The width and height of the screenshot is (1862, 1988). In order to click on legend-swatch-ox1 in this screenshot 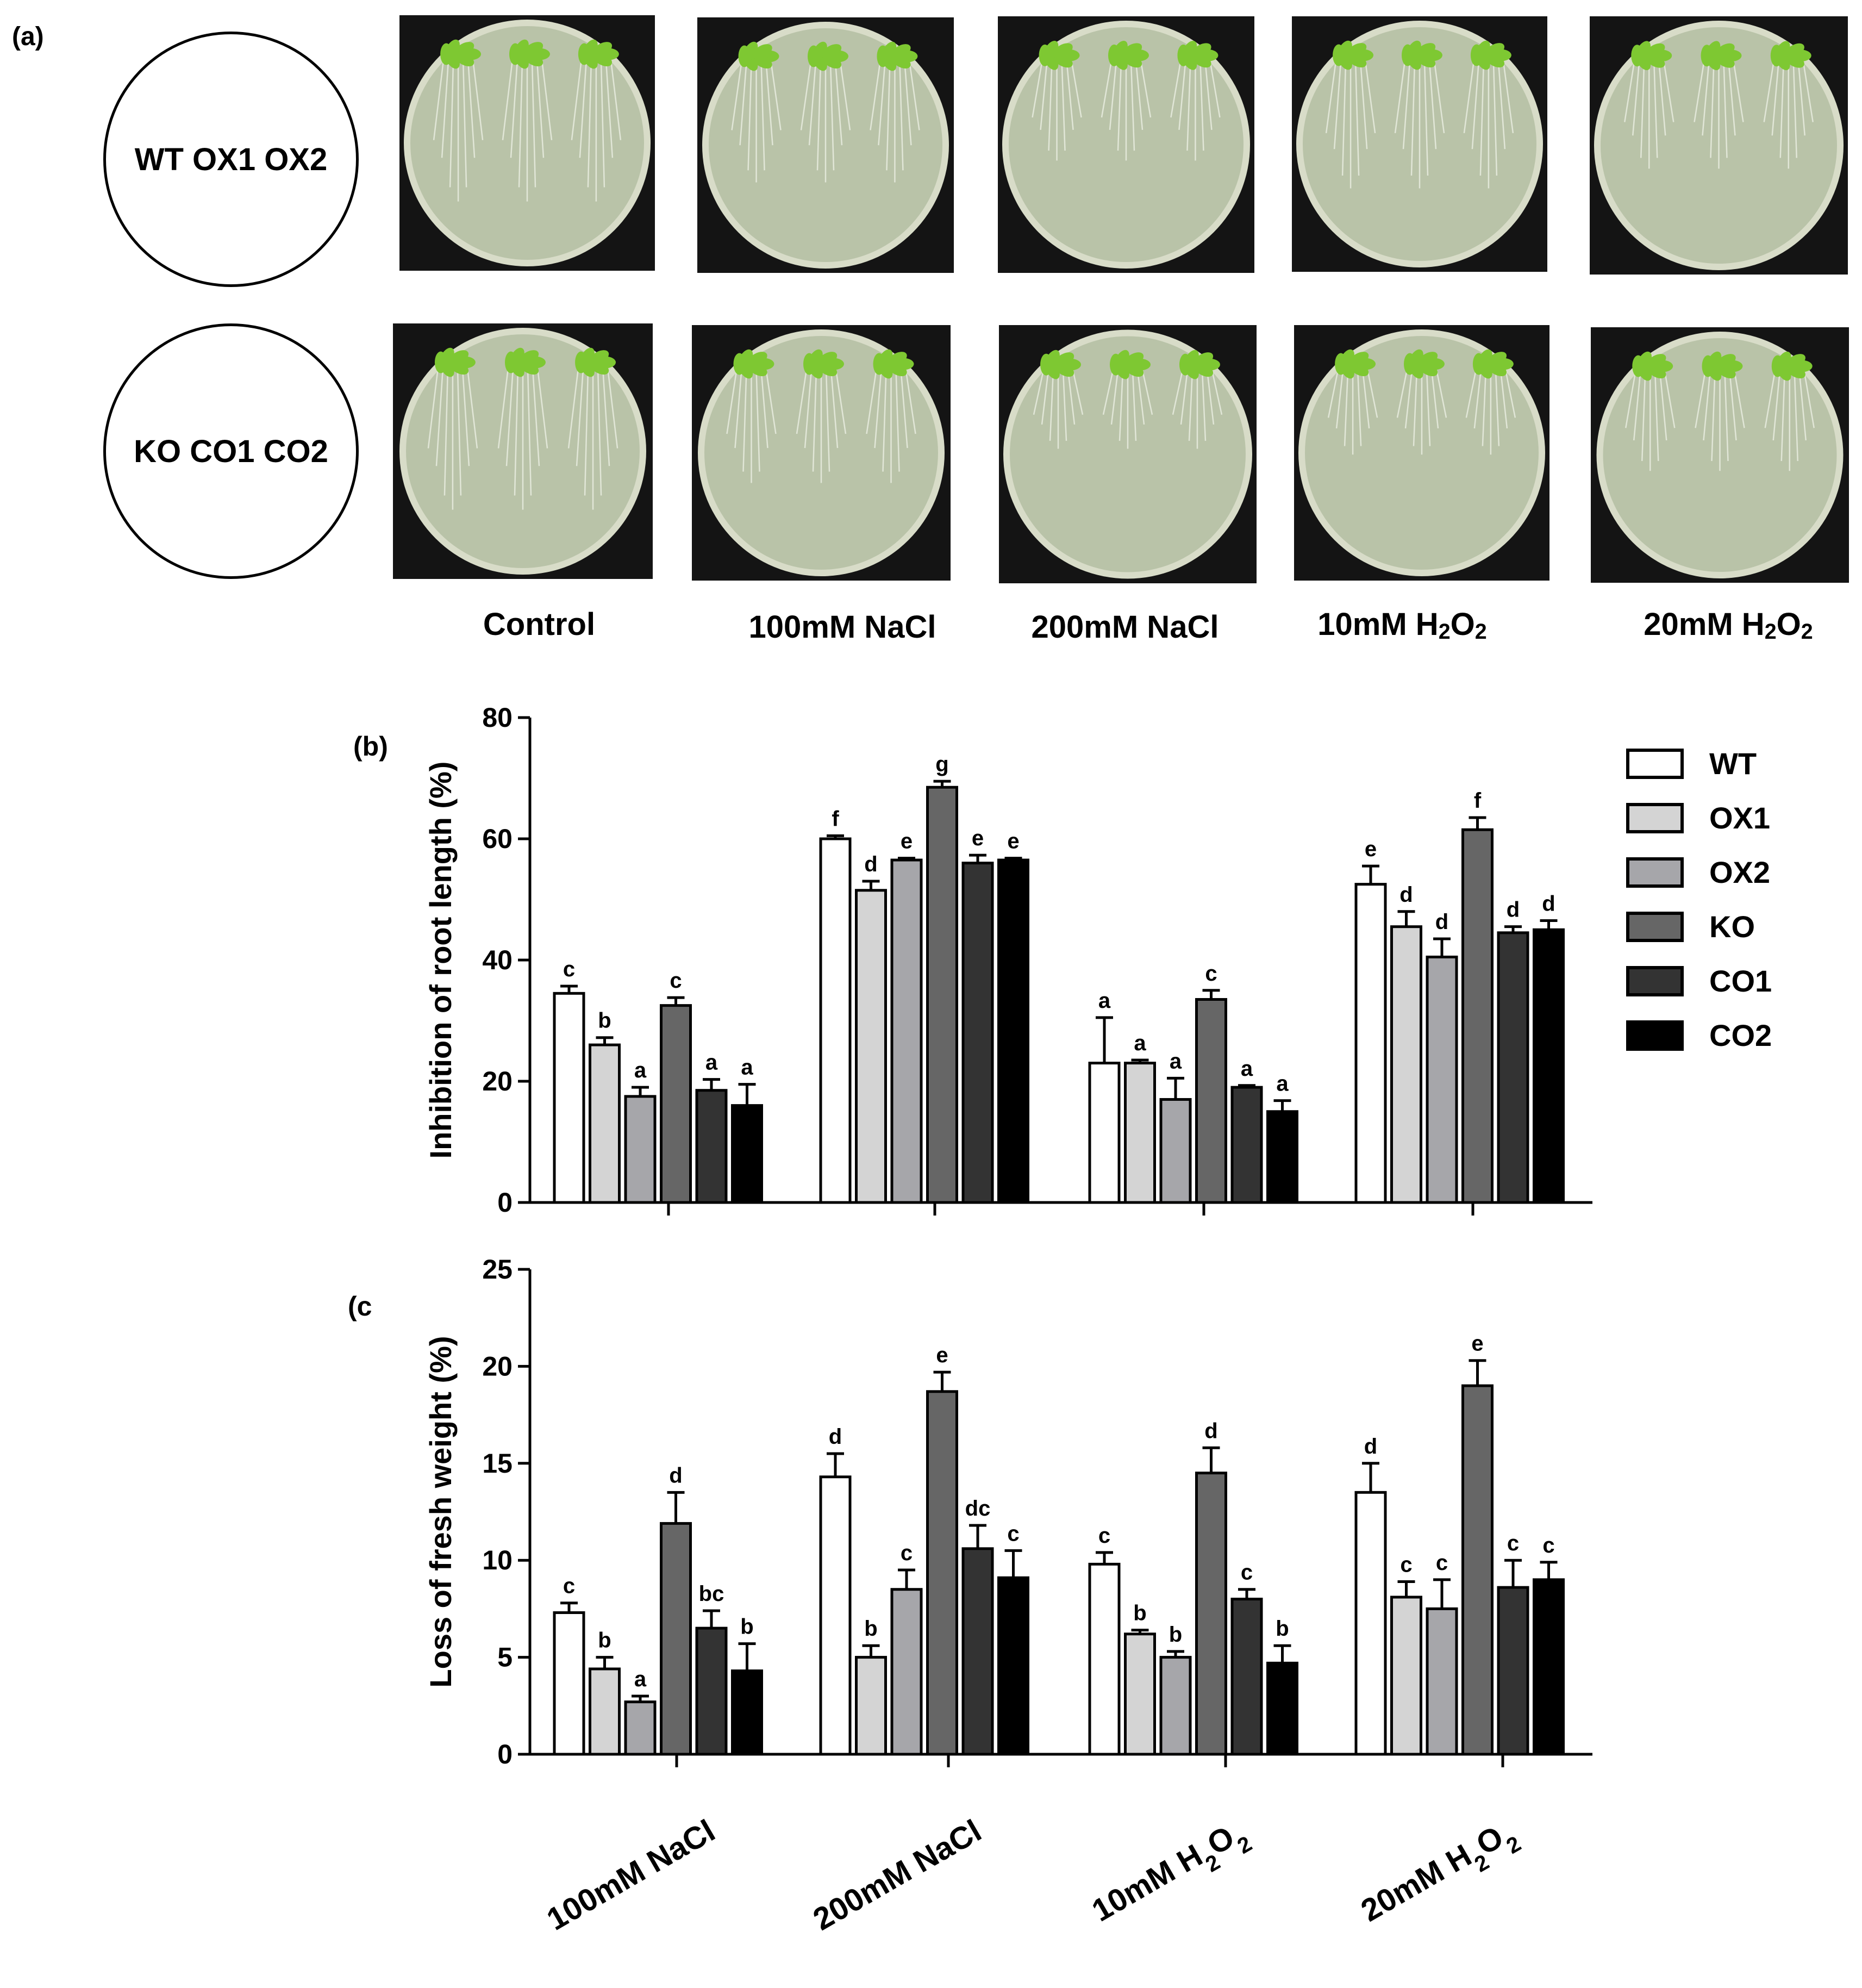, I will do `click(1655, 818)`.